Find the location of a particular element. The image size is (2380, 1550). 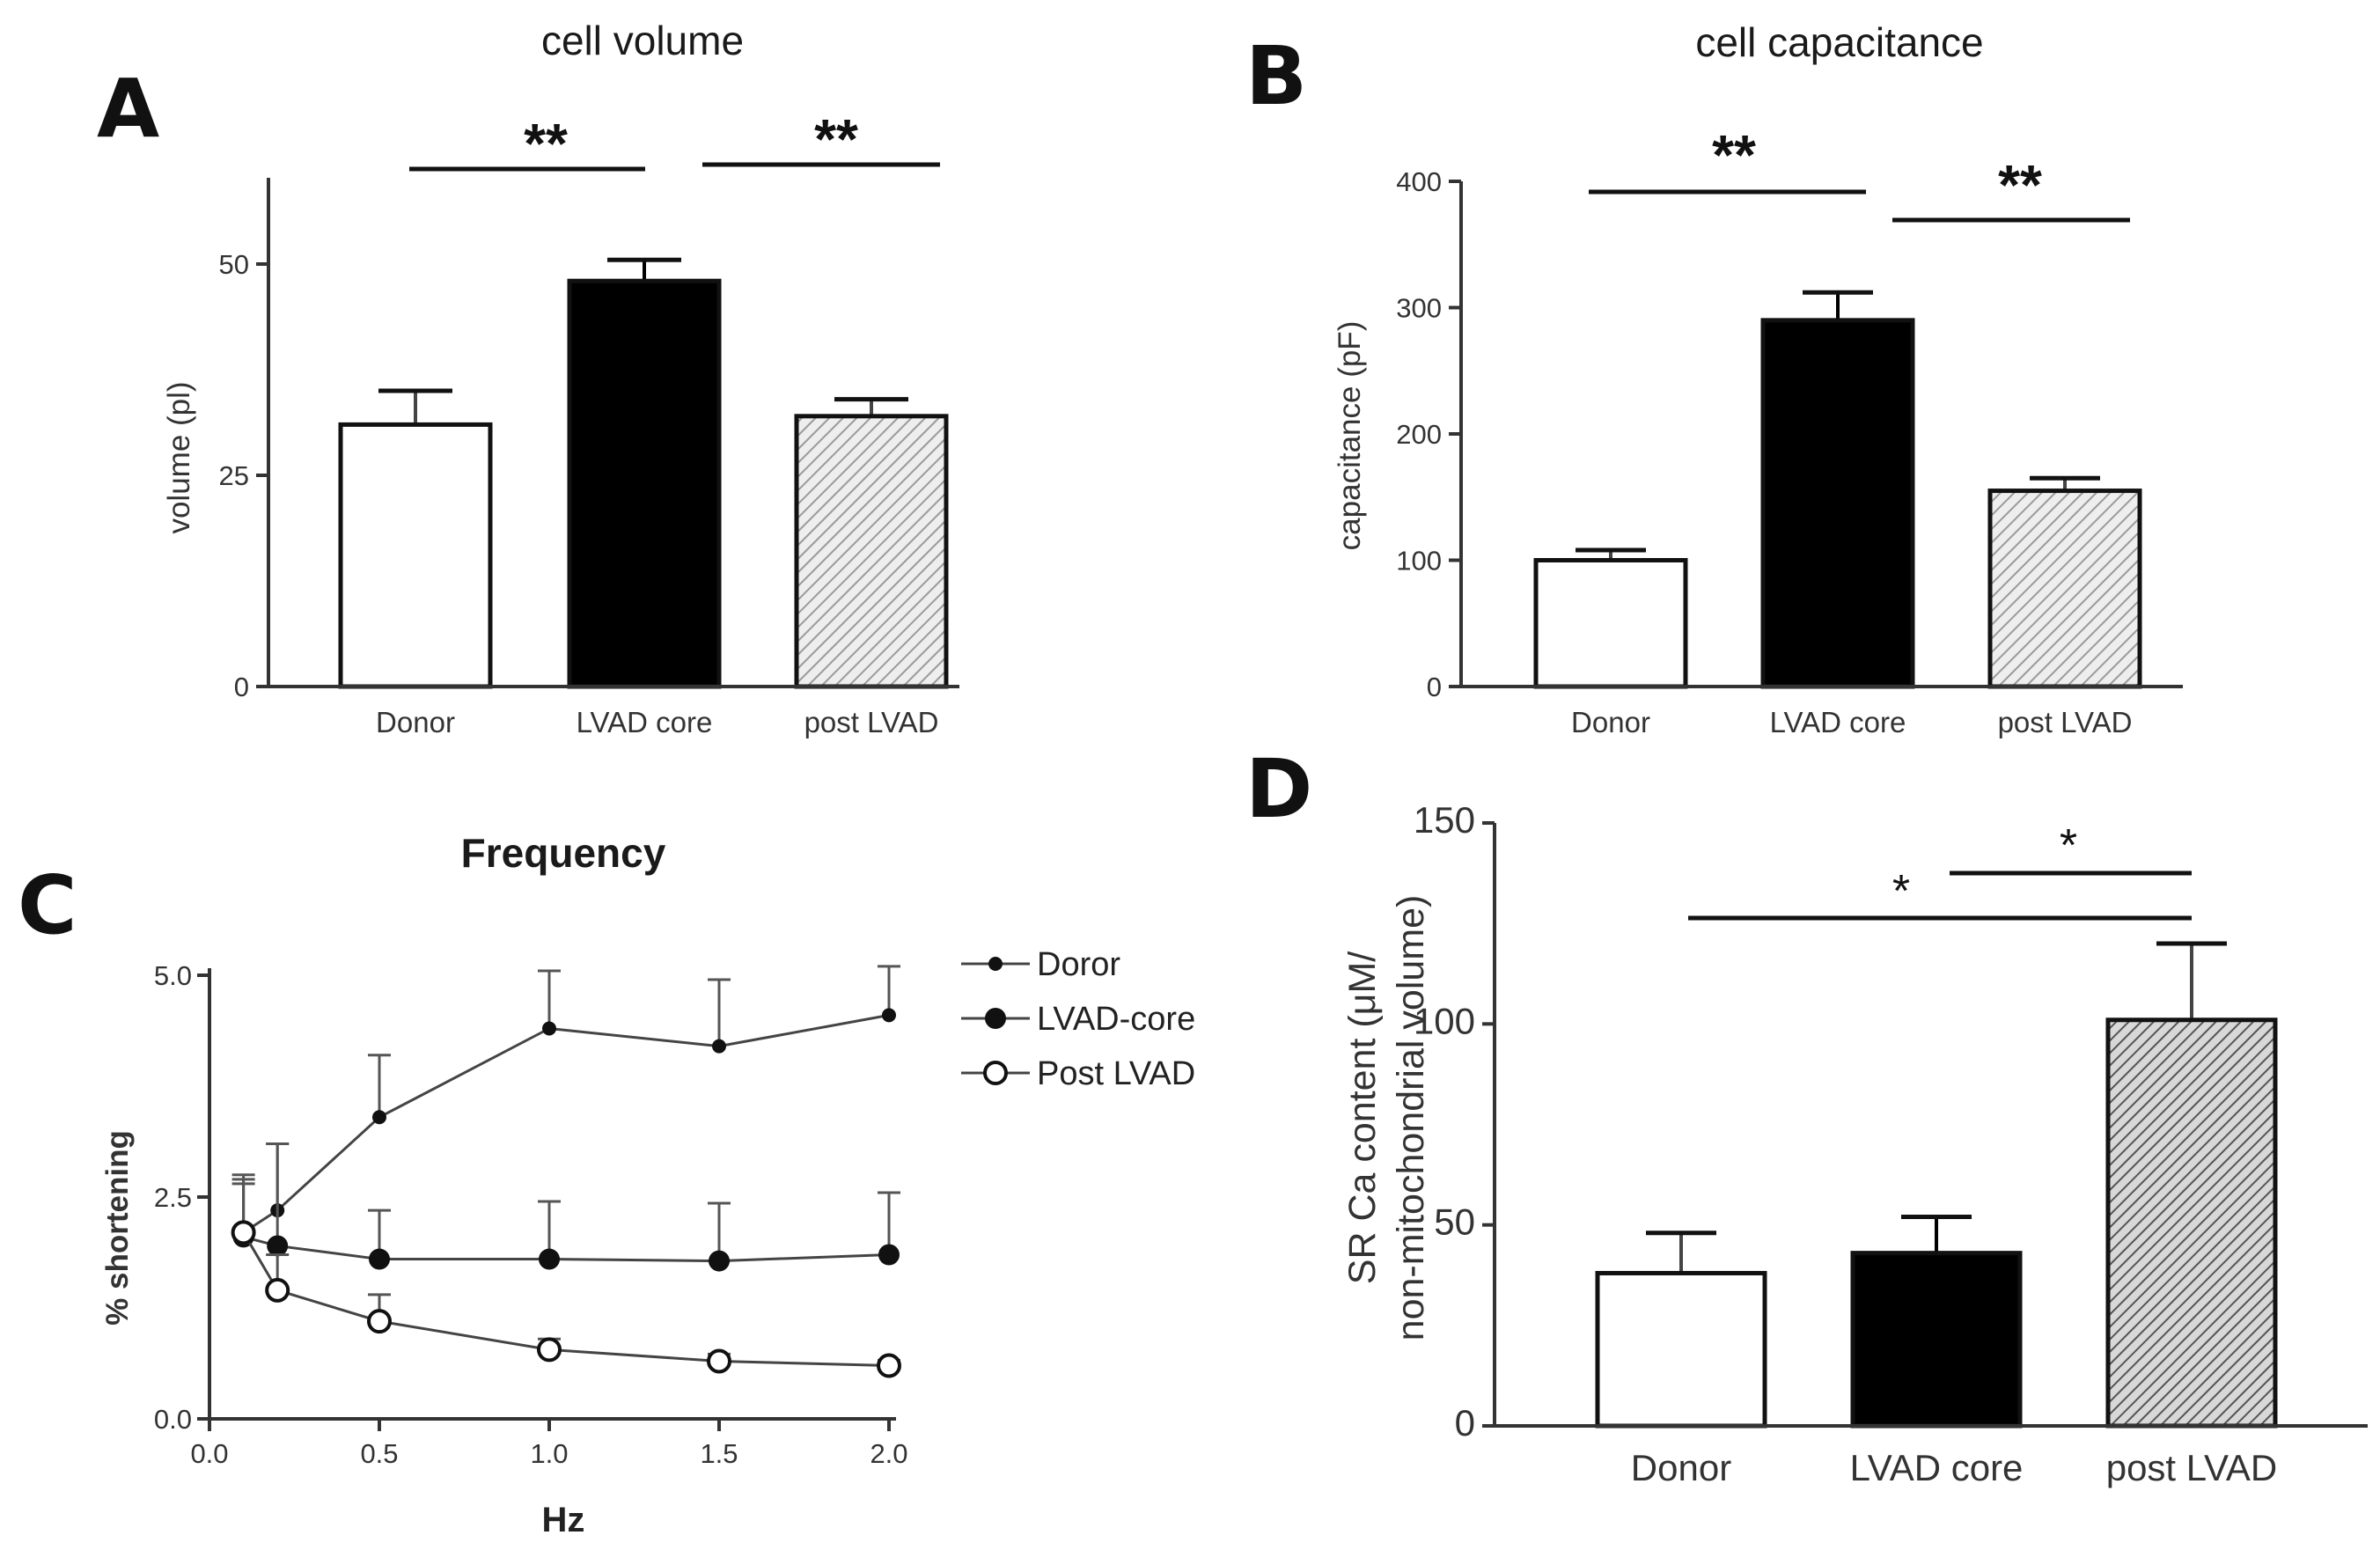

panel-b-y-tick-label: 100 is located at coordinates (1419, 562).